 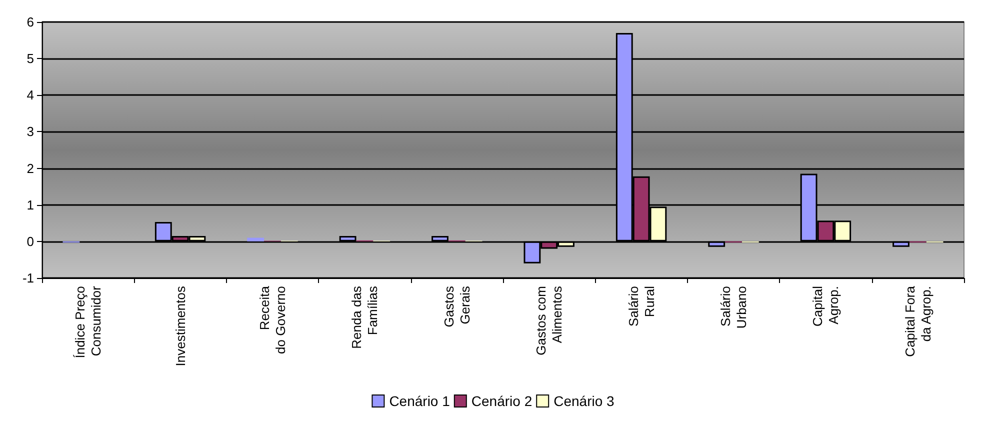 I want to click on y-tick-label: 6, so click(x=30, y=22).